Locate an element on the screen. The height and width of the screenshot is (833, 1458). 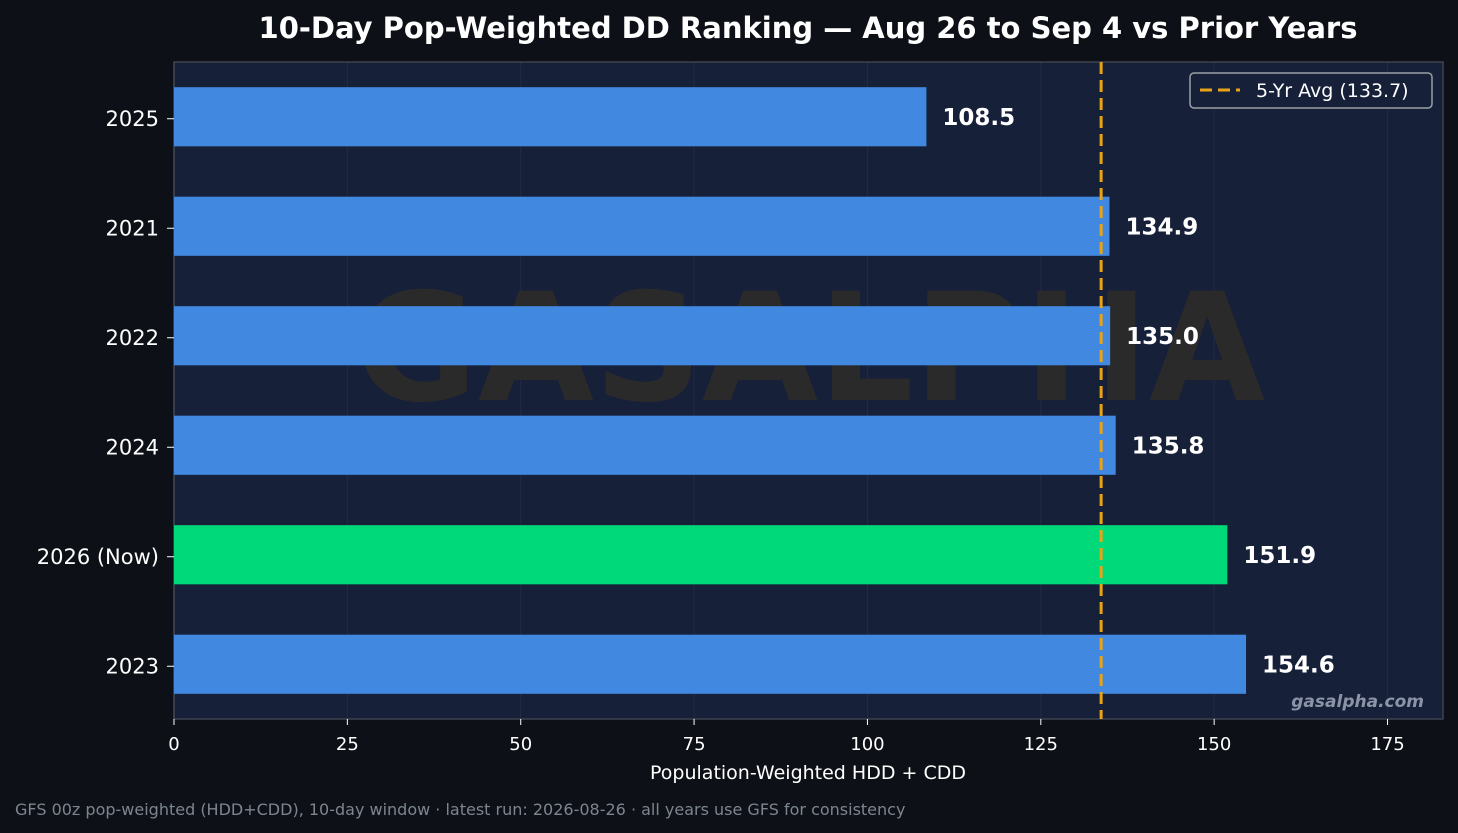
bar-value-label: 134.9 is located at coordinates (1161, 227).